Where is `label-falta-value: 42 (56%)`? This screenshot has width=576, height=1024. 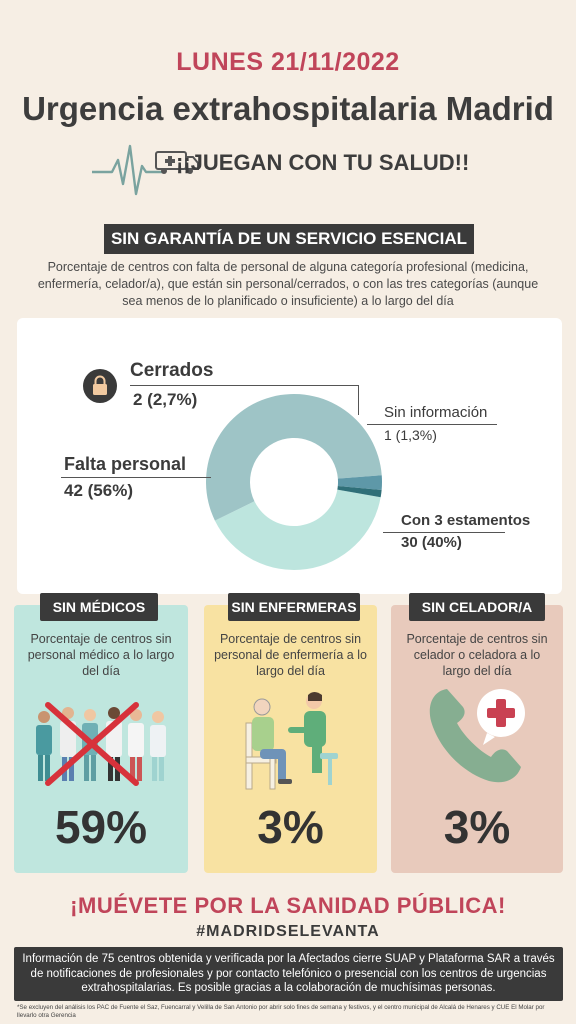 label-falta-value: 42 (56%) is located at coordinates (98, 490).